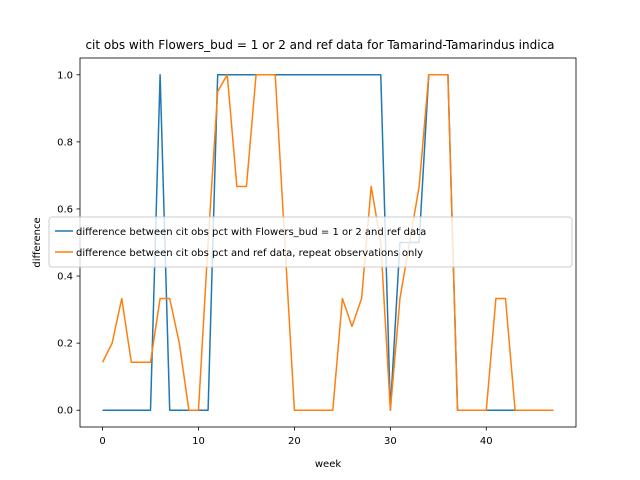 The width and height of the screenshot is (640, 480). What do you see at coordinates (65, 209) in the screenshot?
I see `y-tick-label: 0.6` at bounding box center [65, 209].